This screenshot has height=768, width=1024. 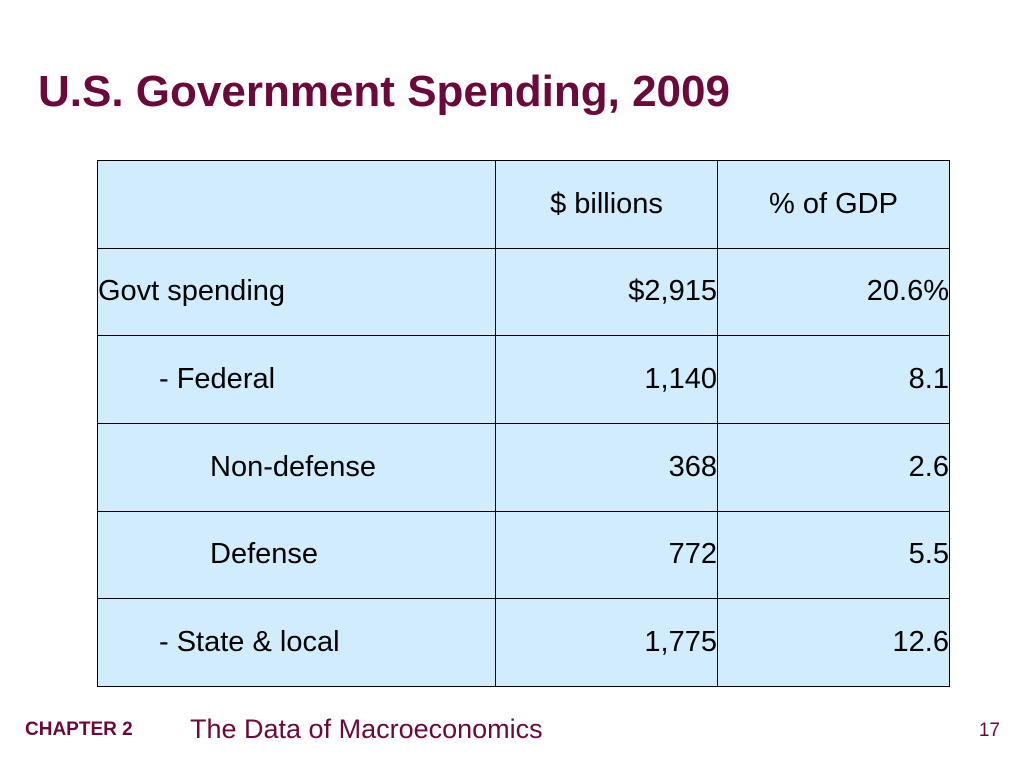 I want to click on slide-title: U.S. Government Spending, 2009, so click(x=384, y=91).